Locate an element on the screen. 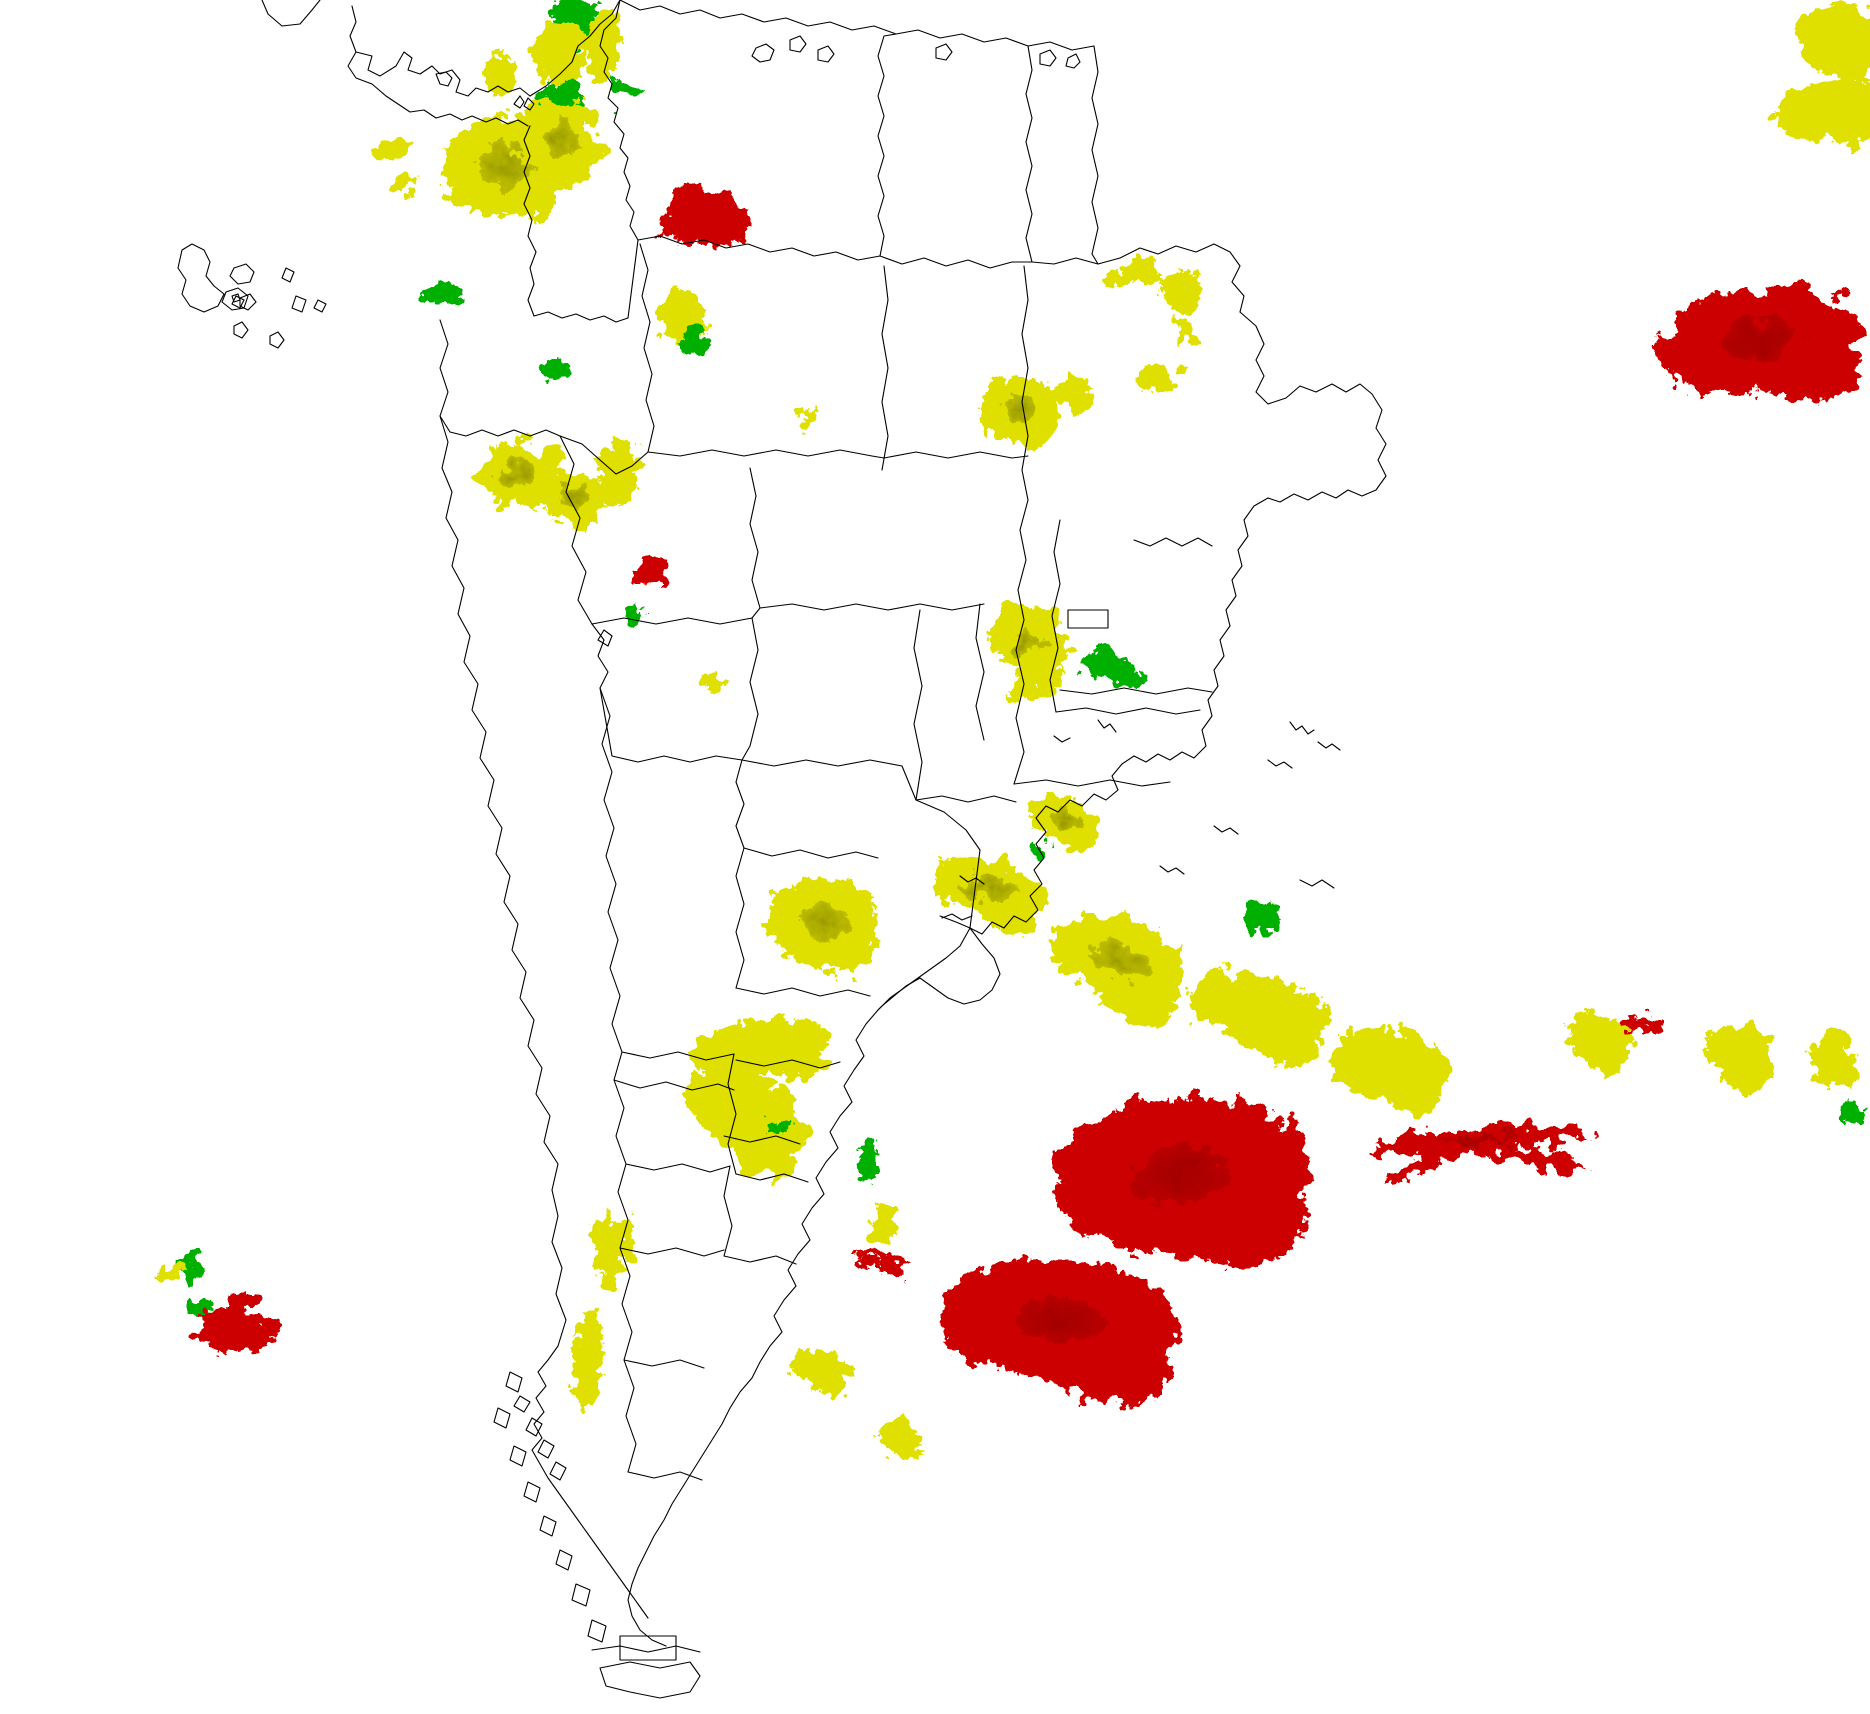  warning-patch-south-atlantic-red-arc is located at coordinates (880, 1264).